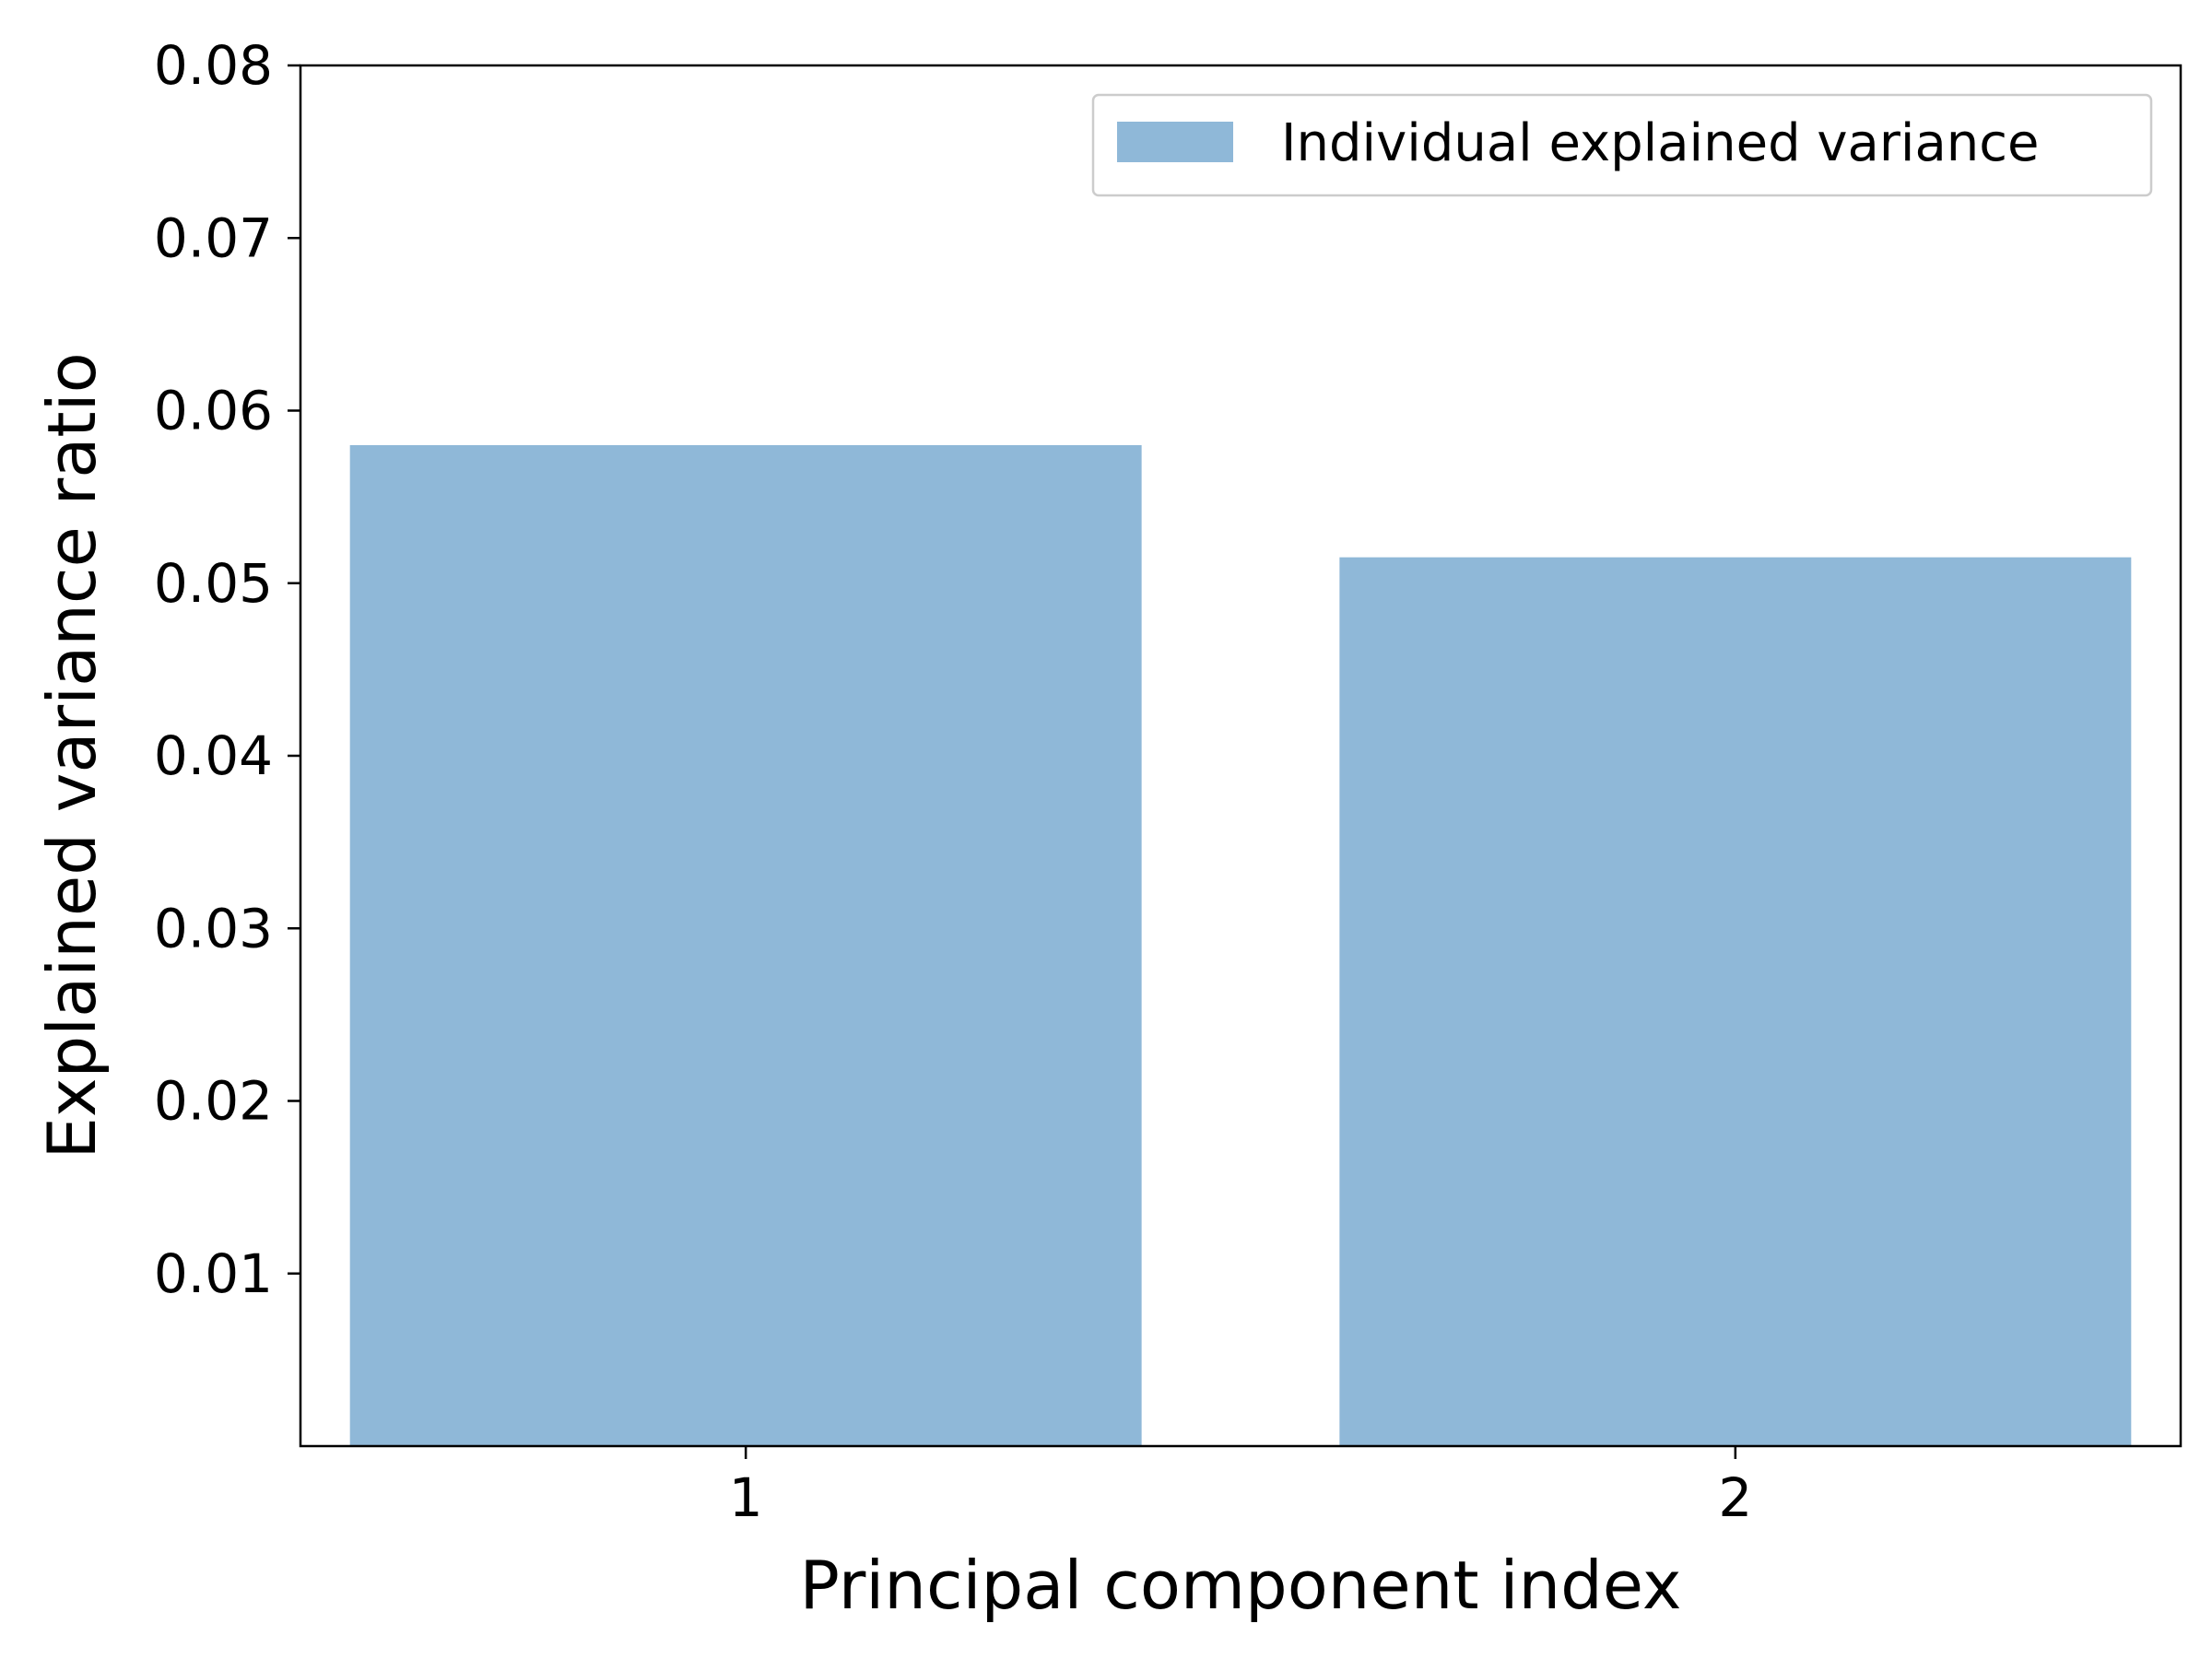 The height and width of the screenshot is (1659, 2212). What do you see at coordinates (213, 411) in the screenshot?
I see `y-tick-label: 0.06` at bounding box center [213, 411].